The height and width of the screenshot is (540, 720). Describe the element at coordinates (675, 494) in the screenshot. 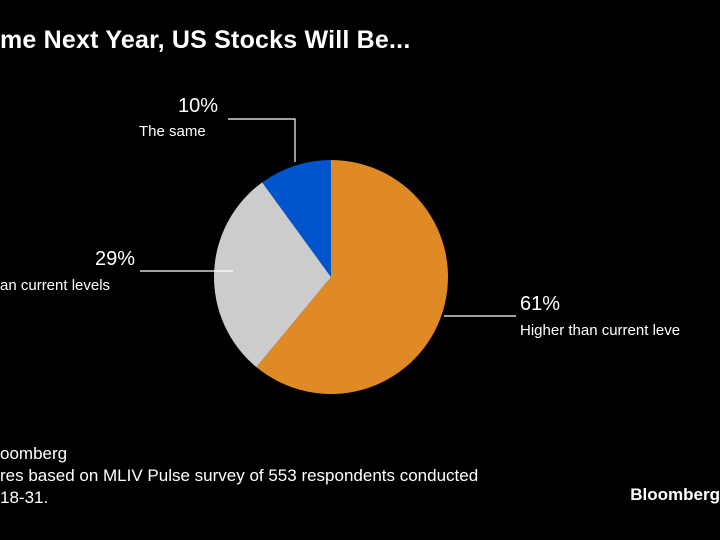

I see `bloomberg-logo: Bloomberg` at that location.